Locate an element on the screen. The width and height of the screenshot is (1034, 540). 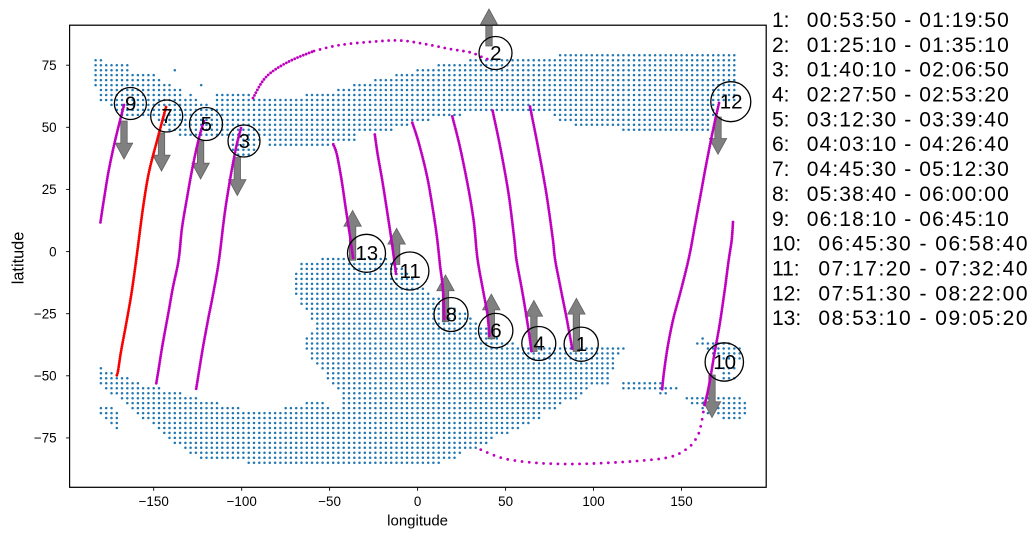
svg-text: 7: is located at coordinates (781, 169).